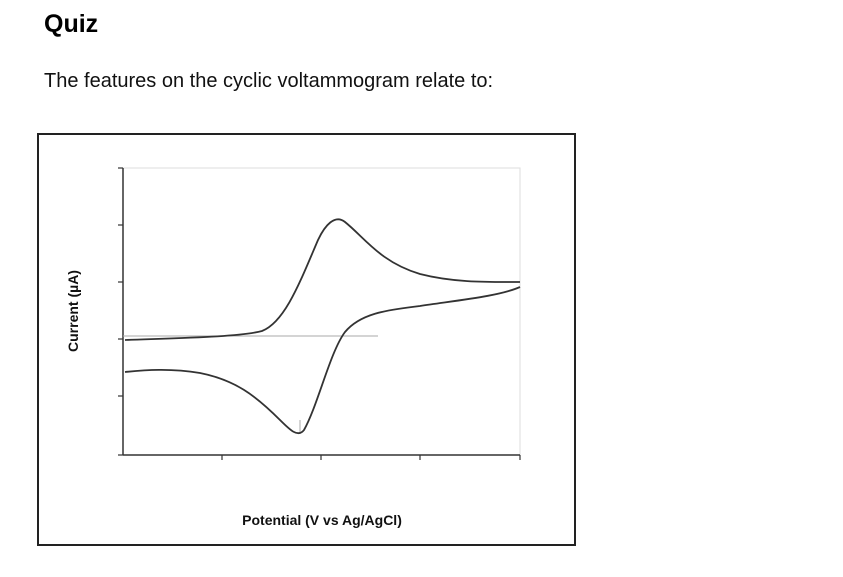 The height and width of the screenshot is (577, 843). What do you see at coordinates (322, 520) in the screenshot?
I see `x-axis-label: Potential (V vs Ag/AgCl)` at bounding box center [322, 520].